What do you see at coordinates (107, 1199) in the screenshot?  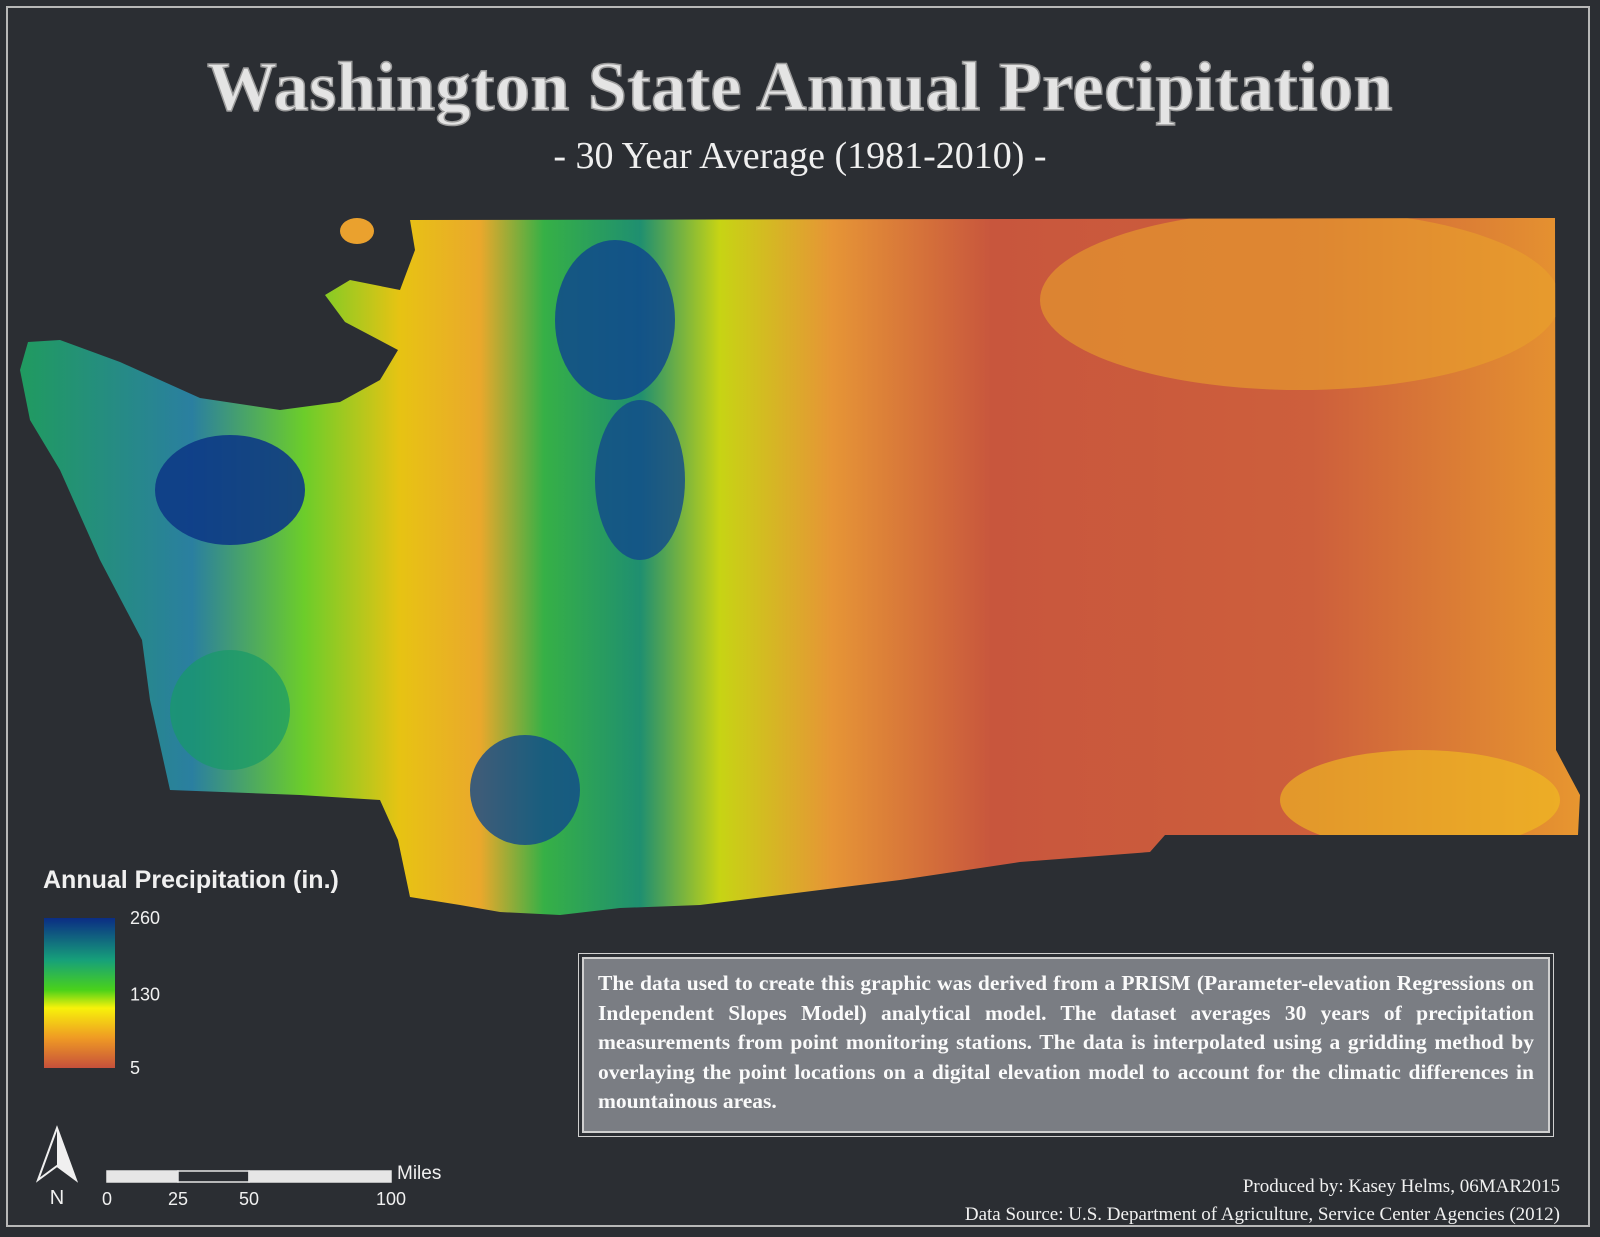 I see `scale-tick-label: 0` at bounding box center [107, 1199].